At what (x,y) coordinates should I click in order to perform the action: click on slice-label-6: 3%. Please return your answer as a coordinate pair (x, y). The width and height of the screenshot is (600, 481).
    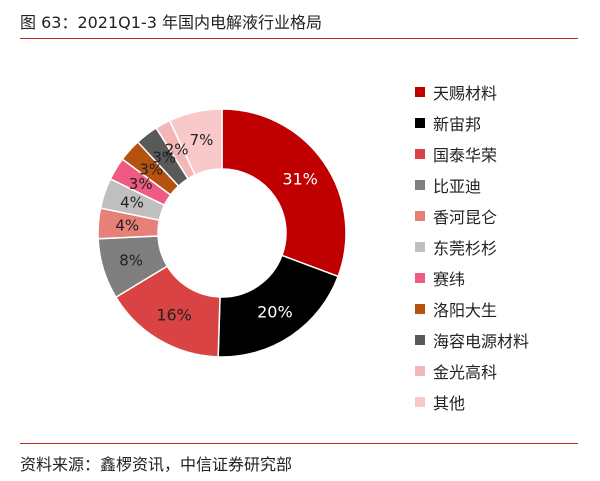
    Looking at the image, I should click on (141, 184).